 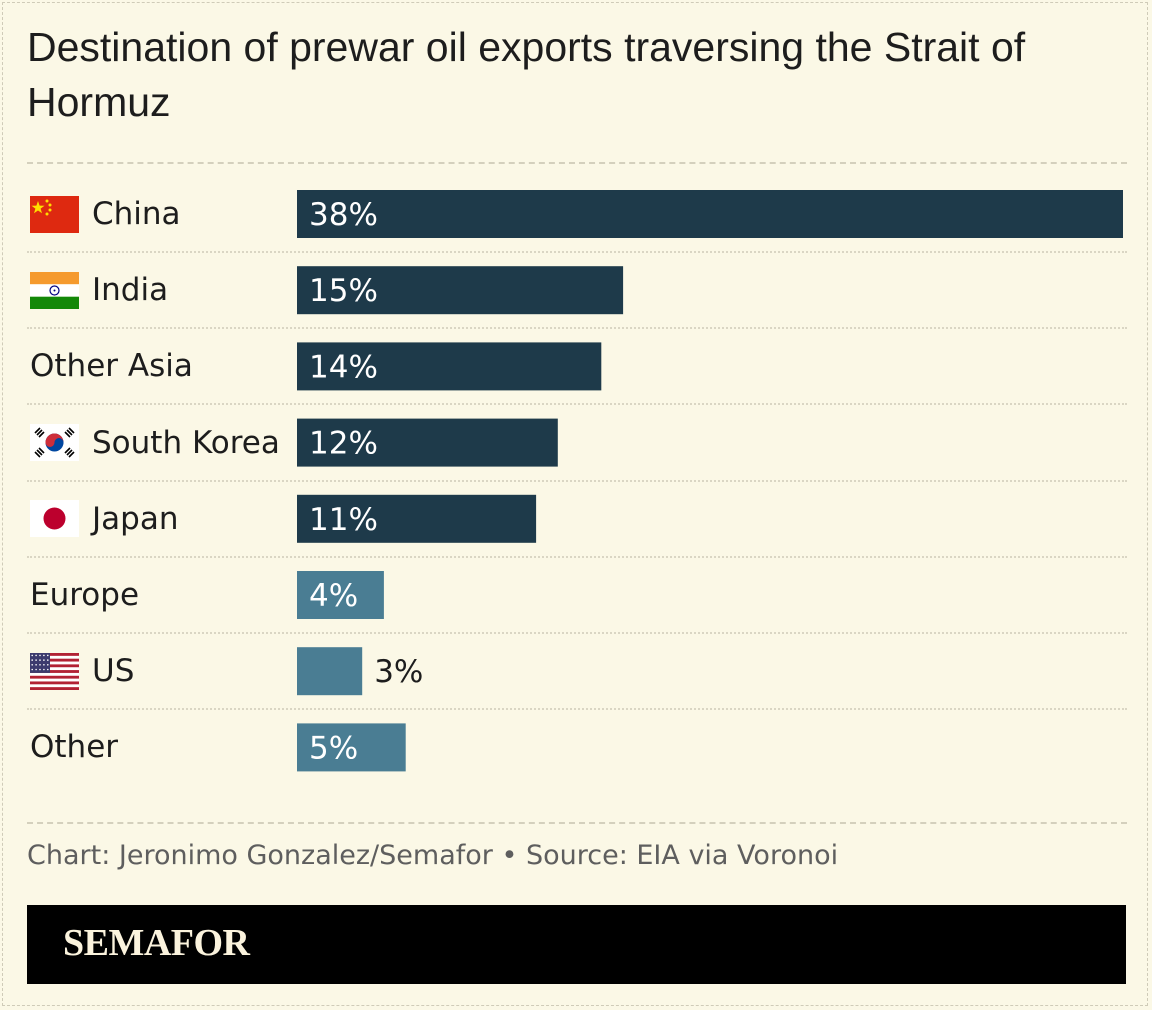 I want to click on category-label-text: China, so click(x=136, y=214).